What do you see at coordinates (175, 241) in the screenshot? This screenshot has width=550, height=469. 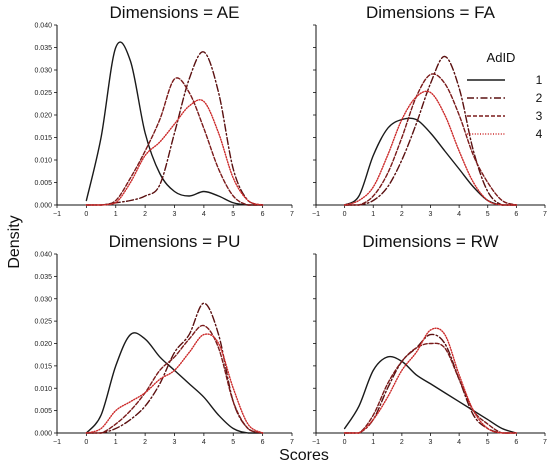 I see `panel-title: Dimensions = PU` at bounding box center [175, 241].